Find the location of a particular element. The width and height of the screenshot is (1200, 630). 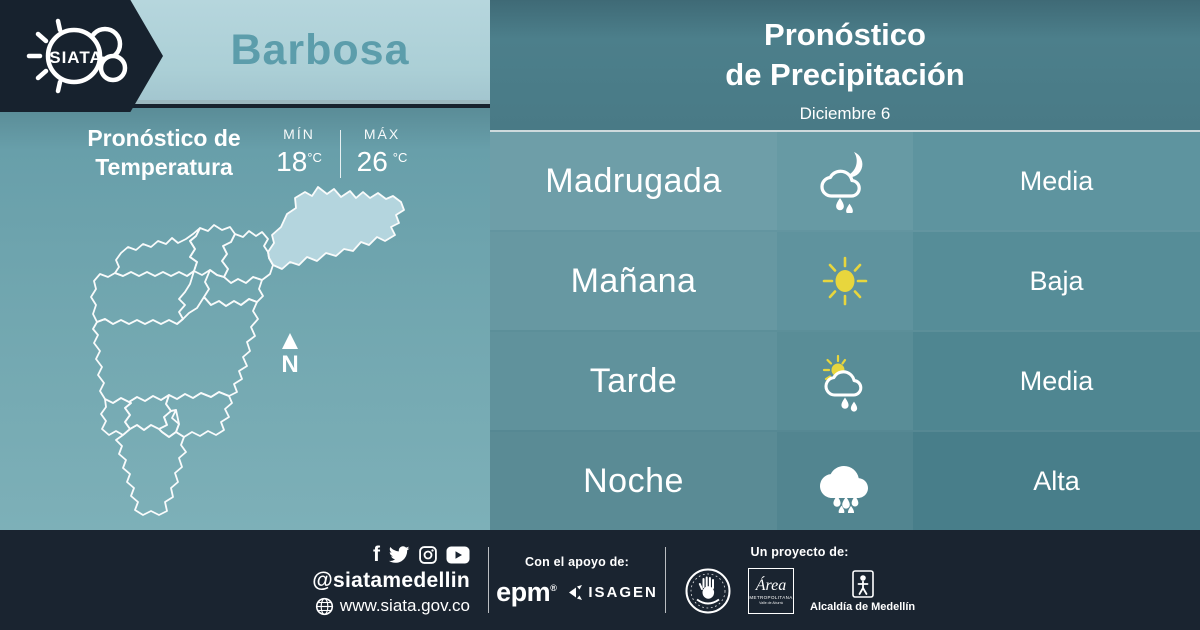

alcaldia-medellin-logo: Alcaldía de Medellín is located at coordinates (862, 591).